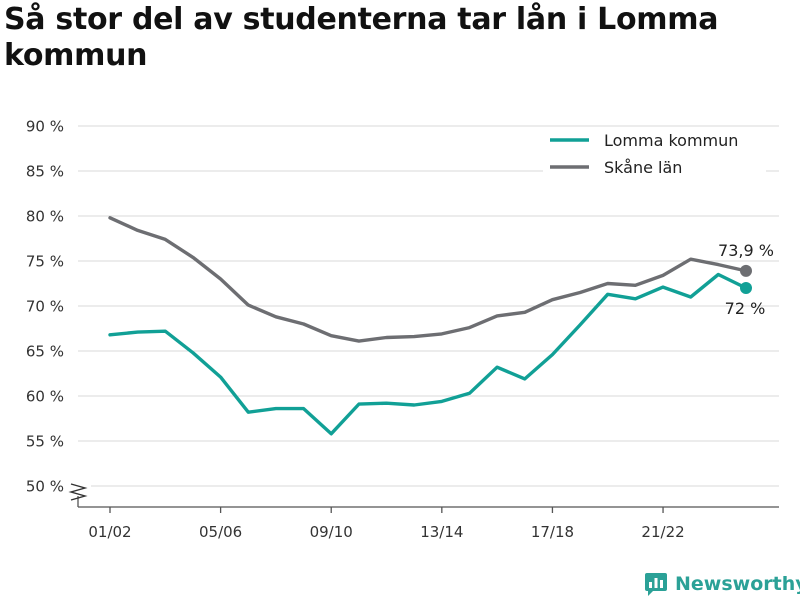  What do you see at coordinates (45, 352) in the screenshot?
I see `y-tick-label: 65 %` at bounding box center [45, 352].